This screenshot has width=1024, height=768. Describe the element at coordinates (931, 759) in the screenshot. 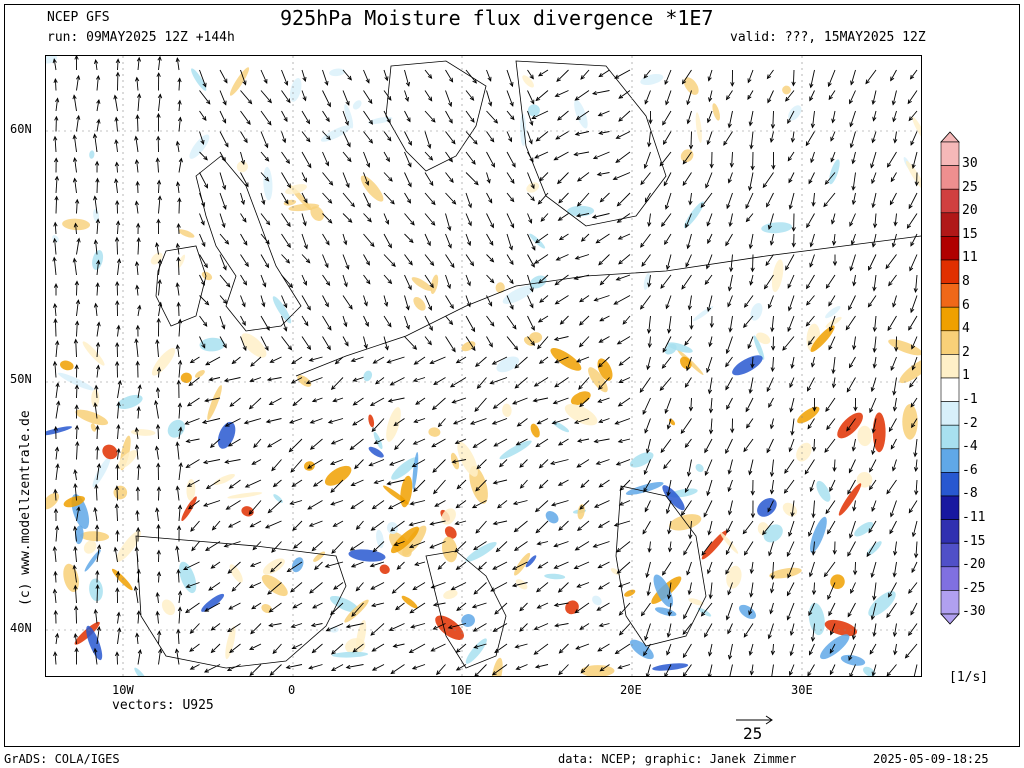

I see `footer-timestamp: 2025-05-09-18:25` at that location.